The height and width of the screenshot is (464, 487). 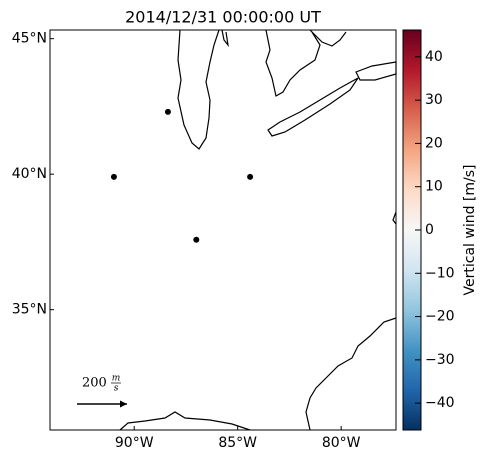 What do you see at coordinates (116, 379) in the screenshot?
I see `quiver-key-unit-num: m` at bounding box center [116, 379].